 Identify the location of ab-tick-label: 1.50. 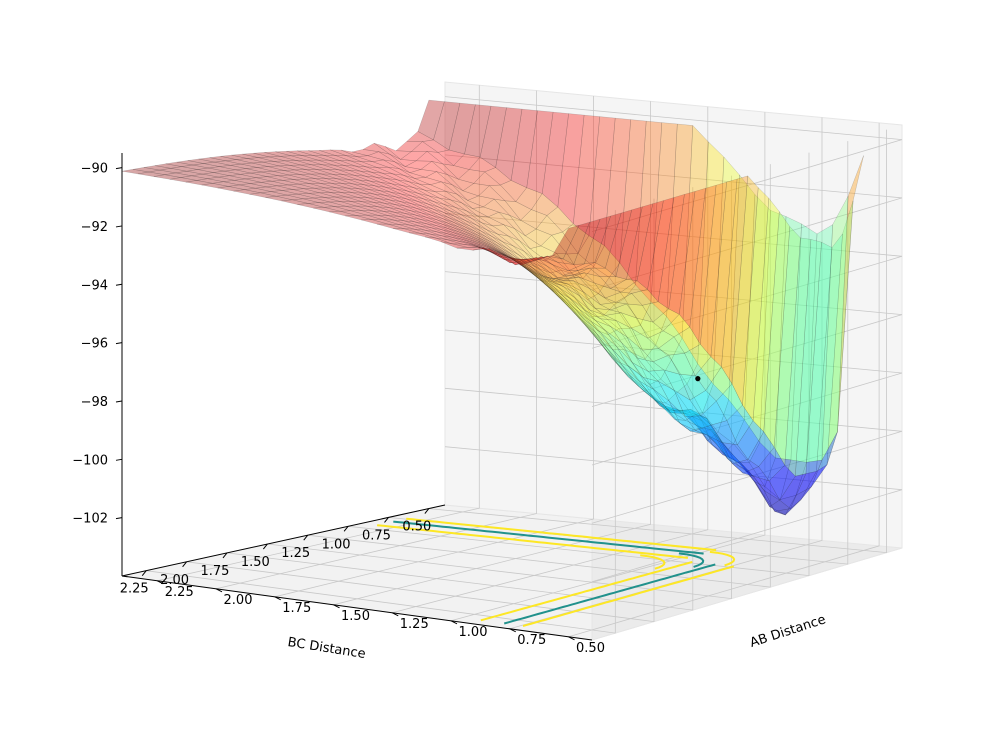
(355, 616).